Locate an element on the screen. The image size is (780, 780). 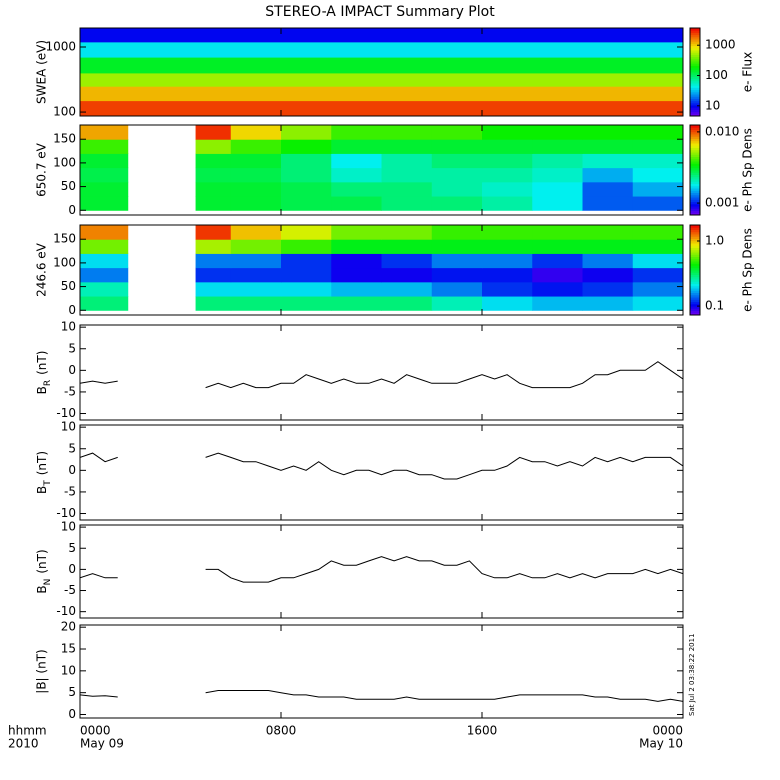
chart-title: STEREO-A IMPACT Summary Plot is located at coordinates (380, 12).